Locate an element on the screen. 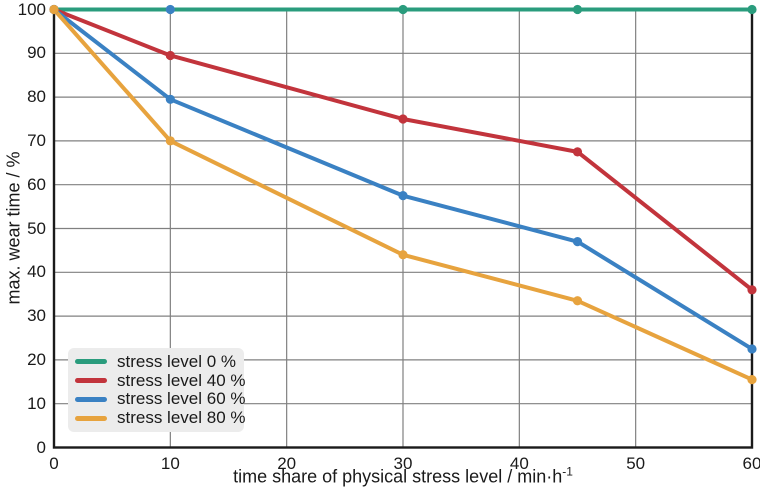 This screenshot has width=760, height=492. x-tick-label: 30 is located at coordinates (403, 463).